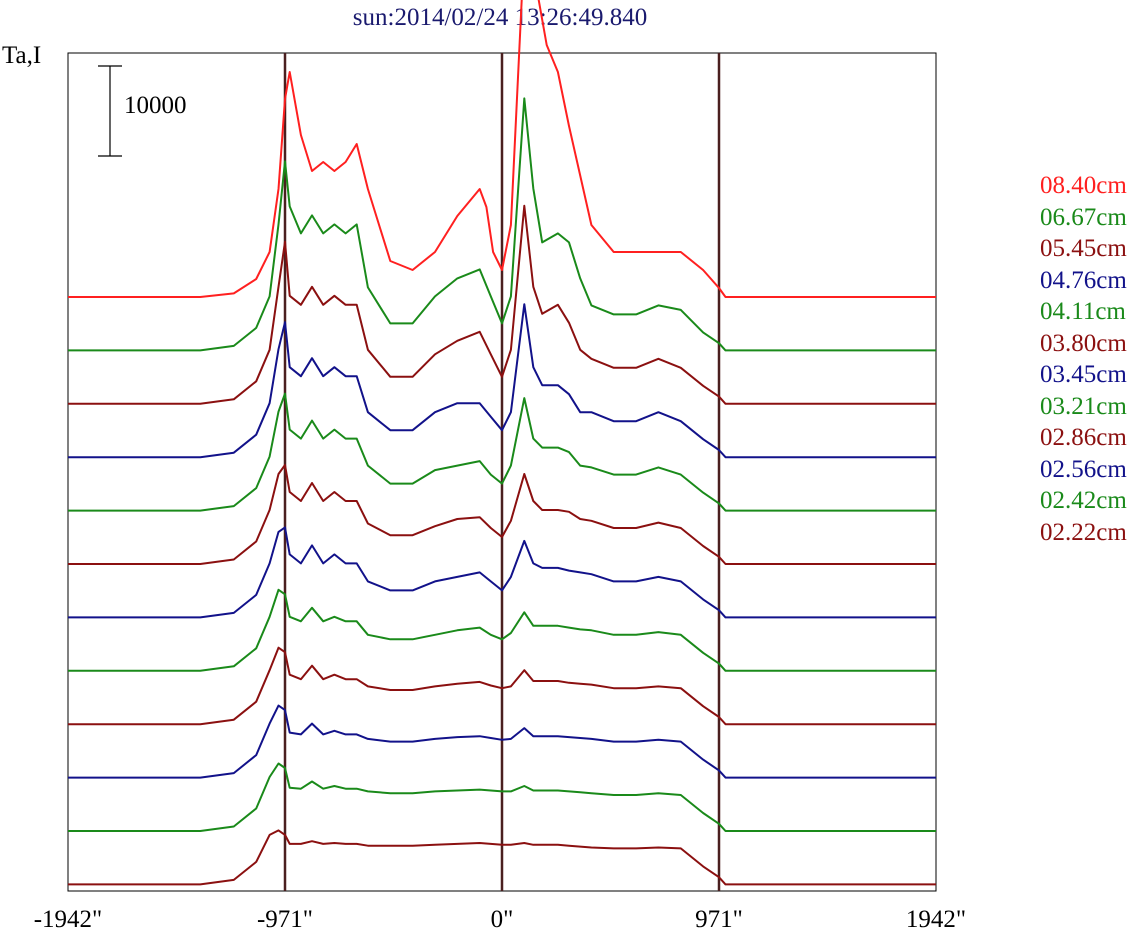  I want to click on y-axis-label: Ta,I, so click(22, 55).